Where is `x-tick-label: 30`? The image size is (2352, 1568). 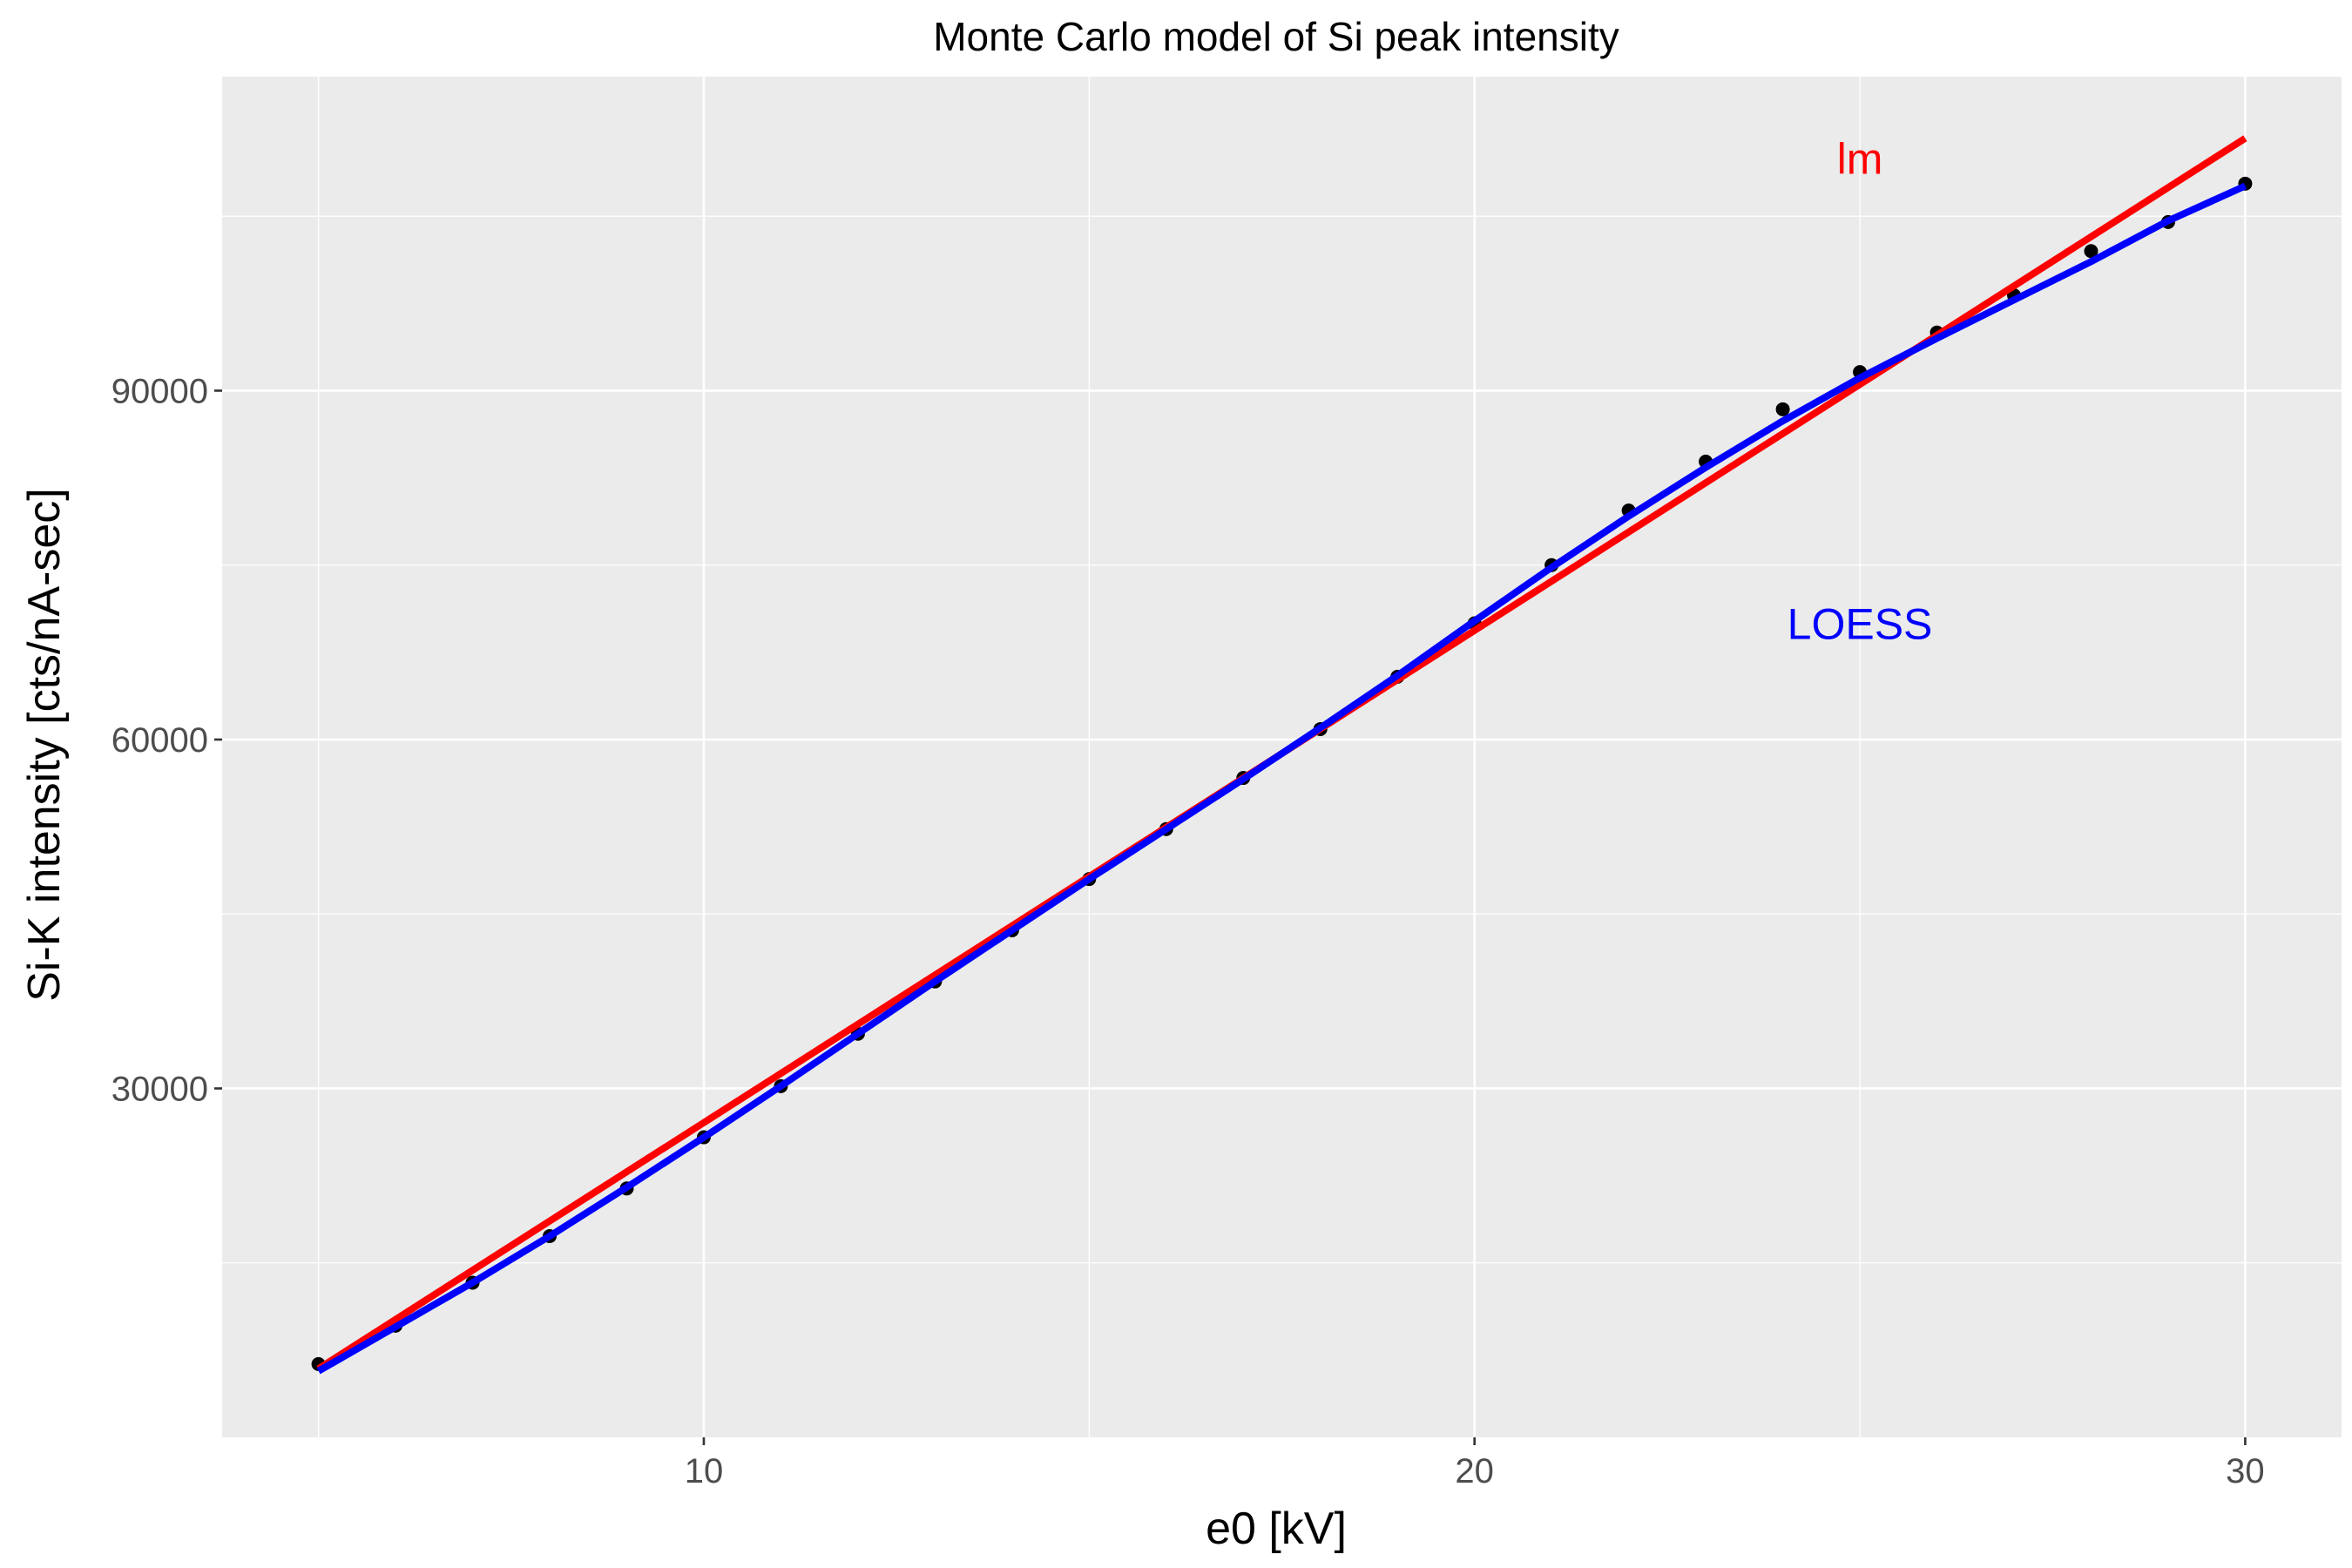
x-tick-label: 30 is located at coordinates (2245, 1471).